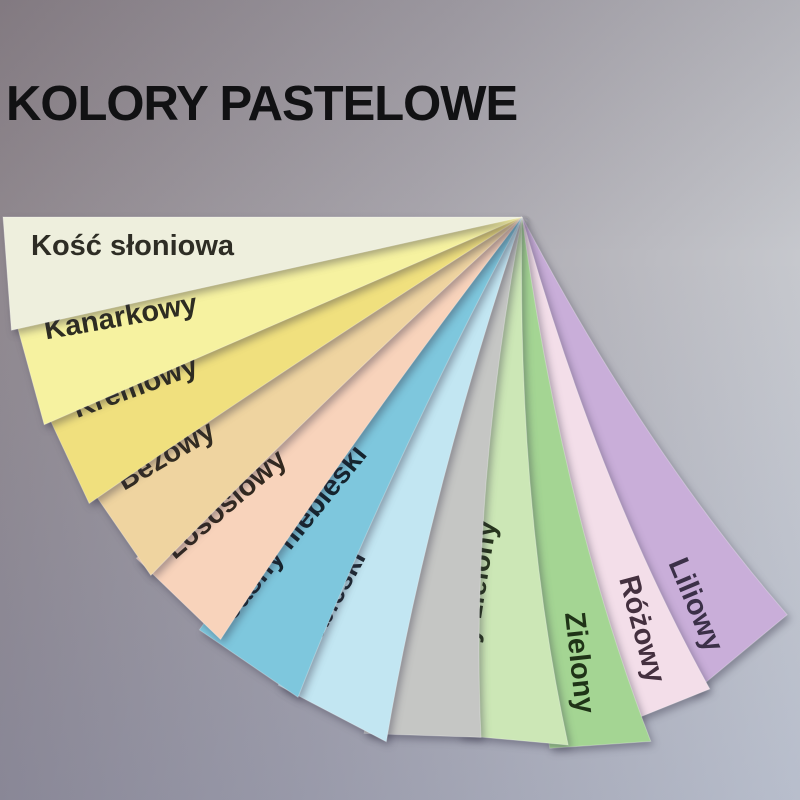 The width and height of the screenshot is (800, 800). What do you see at coordinates (262, 104) in the screenshot?
I see `page-title: KOLORY PASTELOWE` at bounding box center [262, 104].